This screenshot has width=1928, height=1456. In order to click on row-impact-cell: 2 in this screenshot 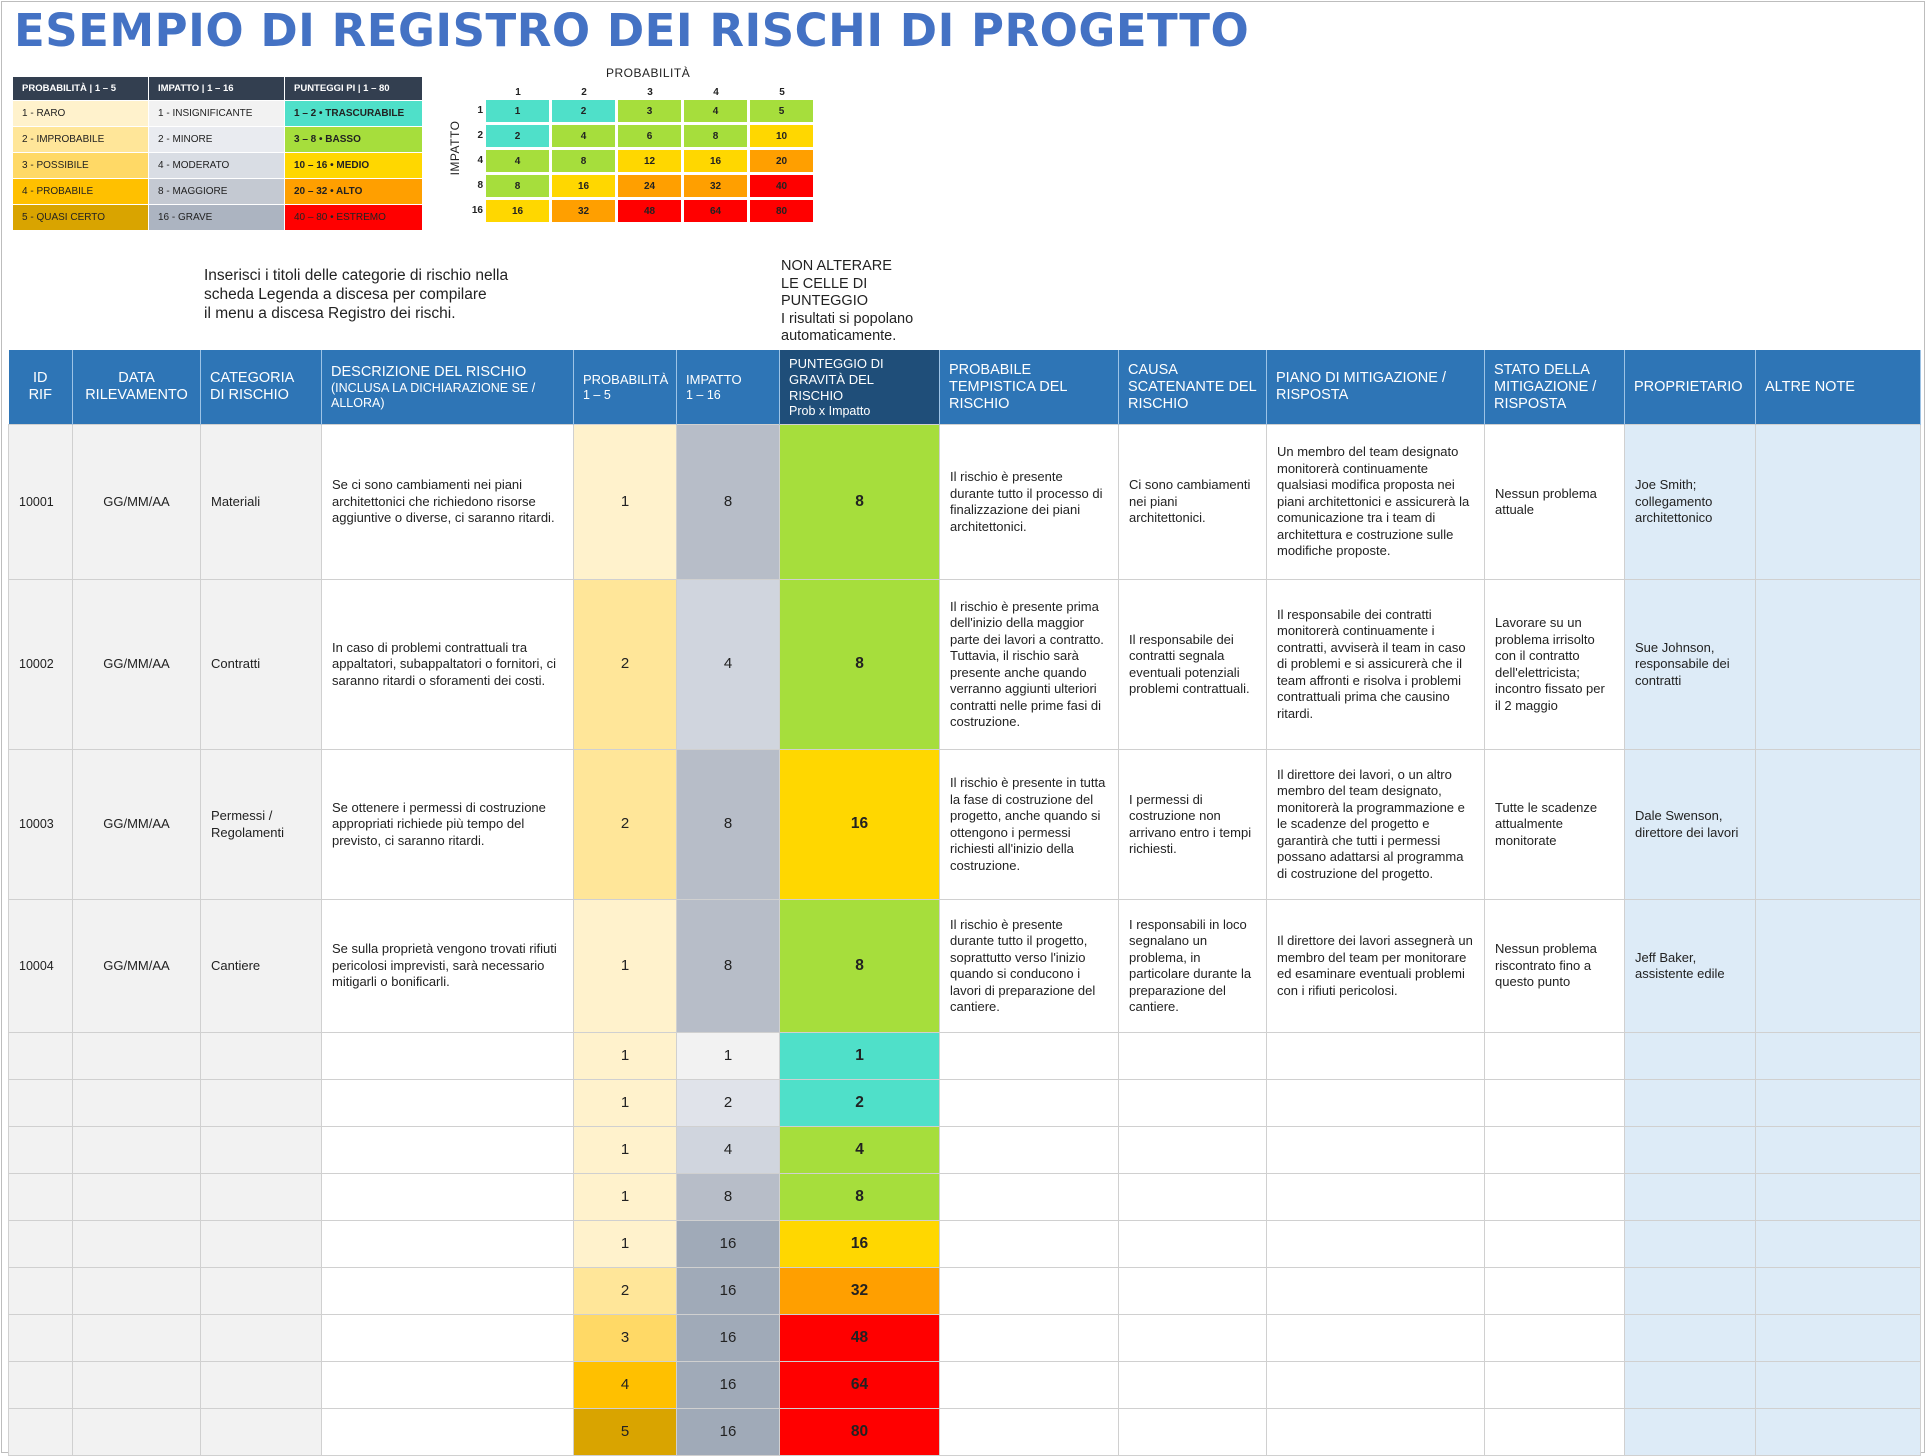, I will do `click(728, 1103)`.